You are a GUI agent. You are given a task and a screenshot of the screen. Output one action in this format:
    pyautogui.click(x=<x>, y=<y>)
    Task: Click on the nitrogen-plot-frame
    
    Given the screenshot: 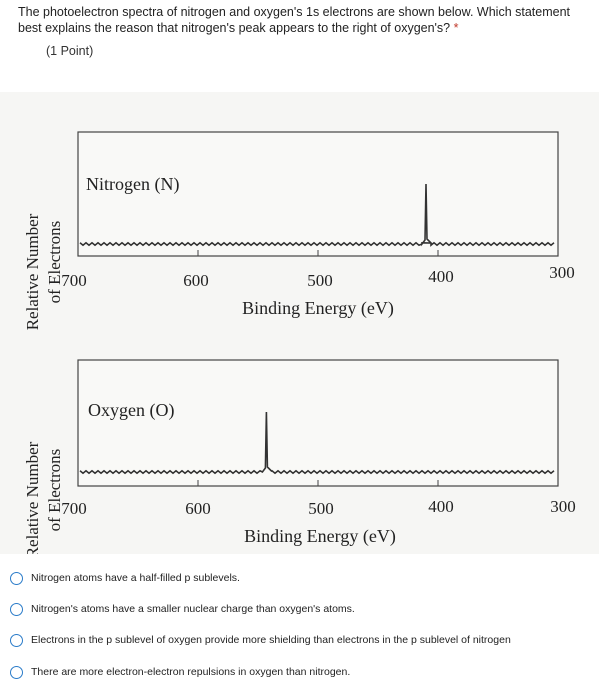 What is the action you would take?
    pyautogui.click(x=318, y=194)
    